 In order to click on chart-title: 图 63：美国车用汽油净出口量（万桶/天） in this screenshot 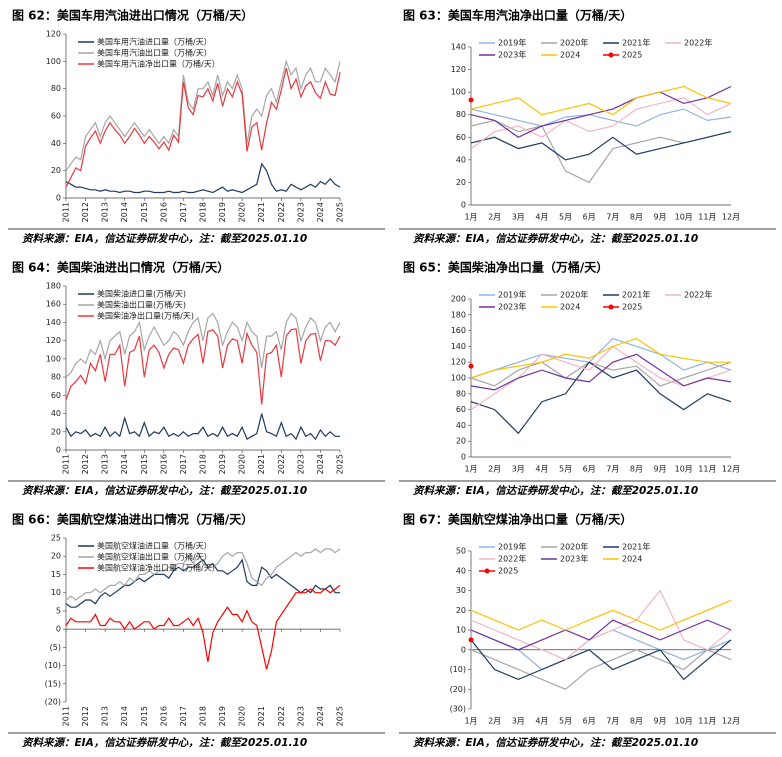, I will do `click(517, 15)`.